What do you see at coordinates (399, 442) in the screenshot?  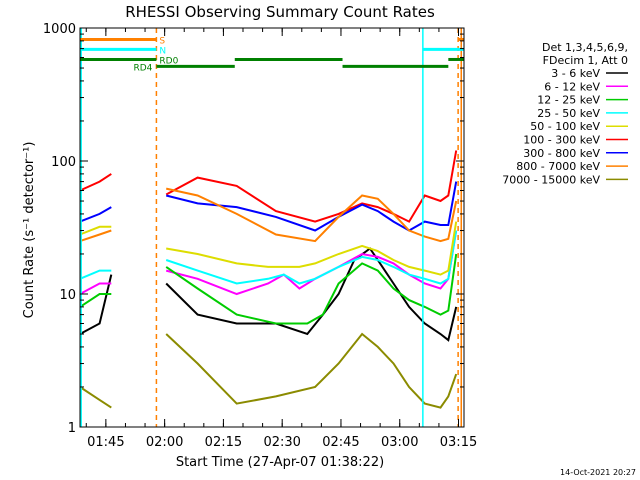 I see `x-tick-label-6: 03:00` at bounding box center [399, 442].